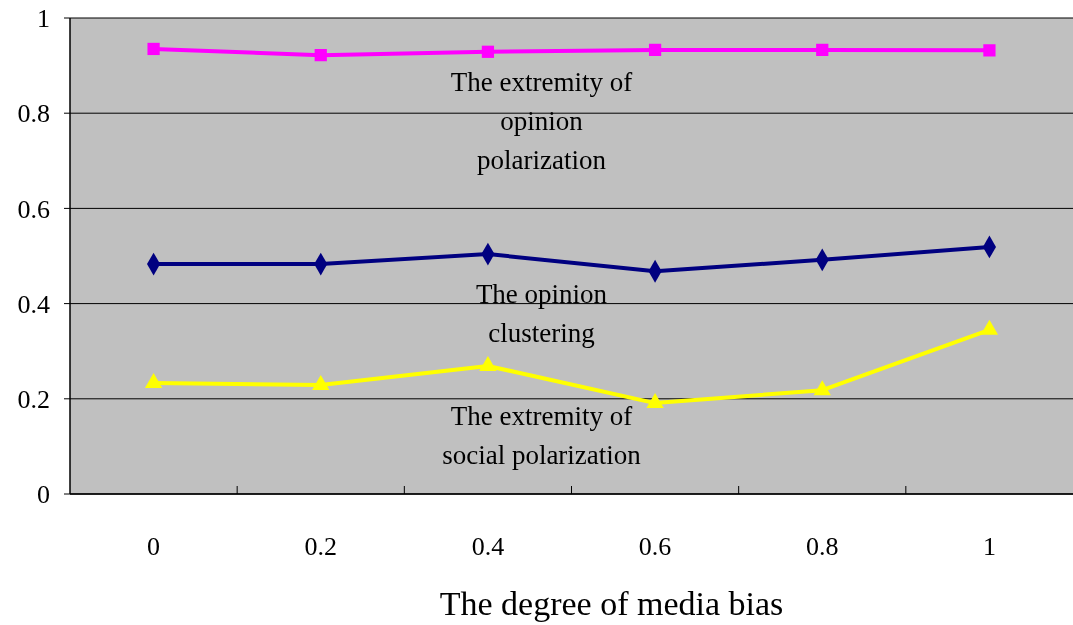 The width and height of the screenshot is (1073, 625). I want to click on y-tick-label: 0.4, so click(33, 304).